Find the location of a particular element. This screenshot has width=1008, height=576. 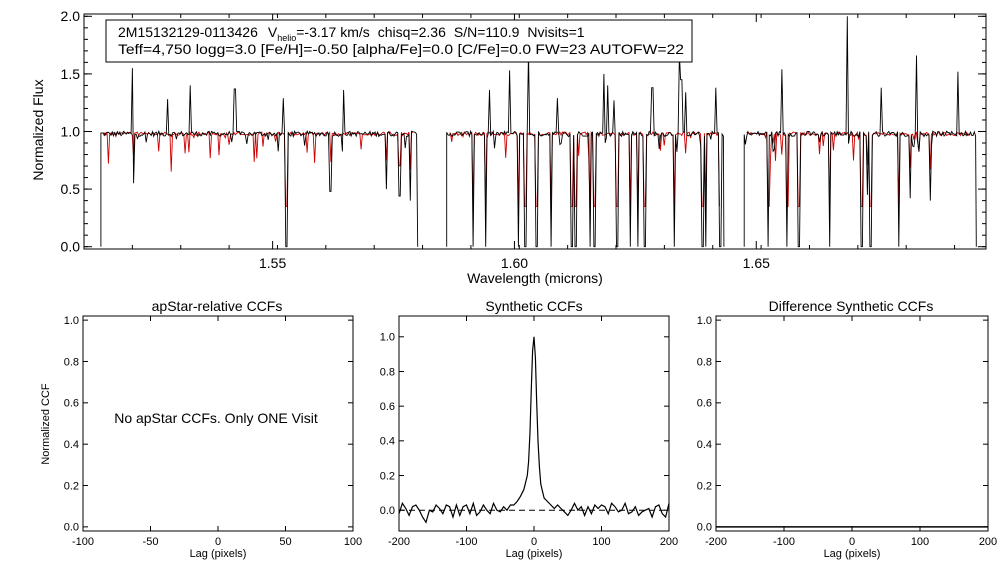

star-id: 2M15132129-0113426 is located at coordinates (188, 32).